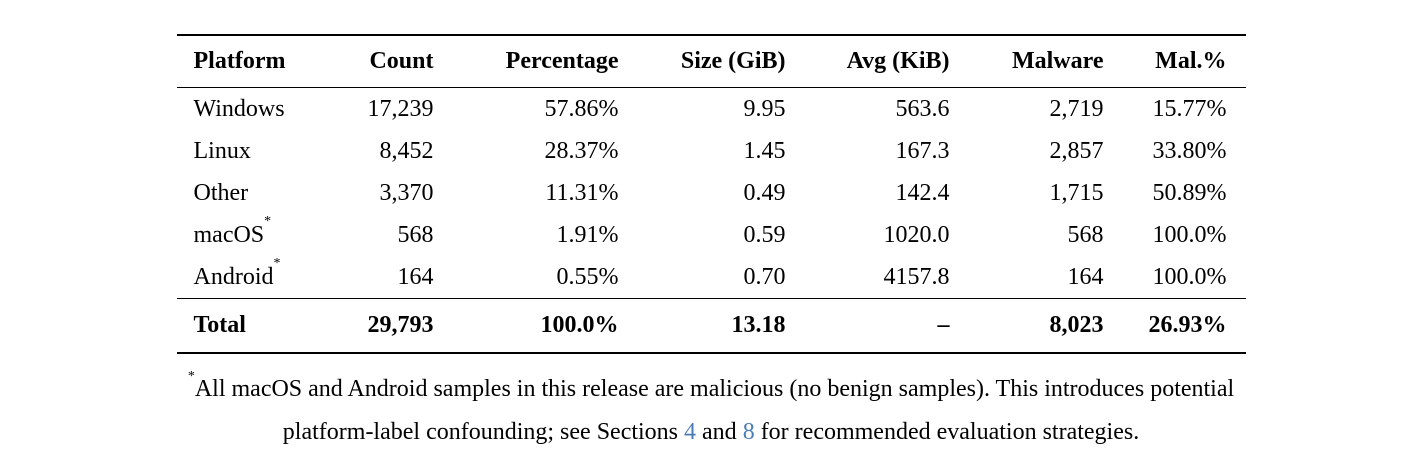 Image resolution: width=1422 pixels, height=459 pixels. What do you see at coordinates (526, 61) in the screenshot?
I see `col-header-percentage: Percentage` at bounding box center [526, 61].